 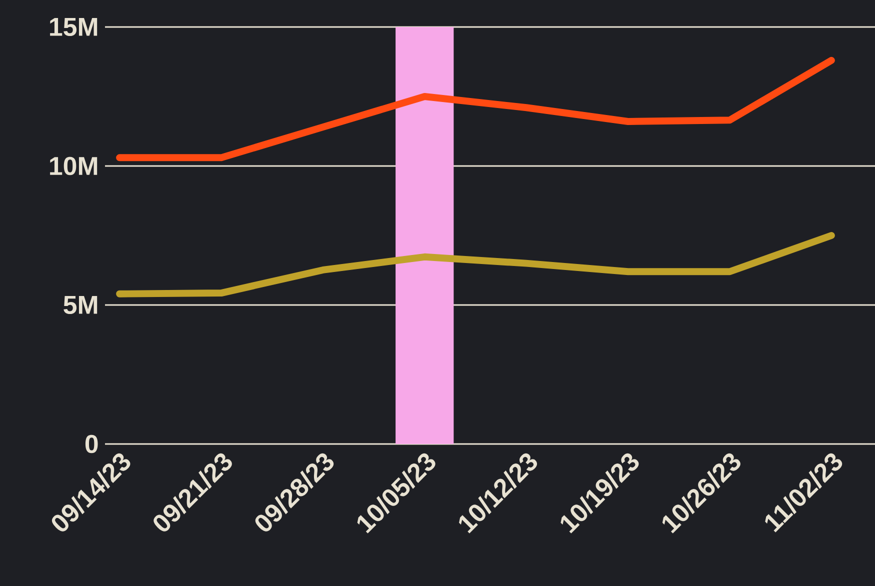 What do you see at coordinates (81, 305) in the screenshot?
I see `y-tick-label: 5M` at bounding box center [81, 305].